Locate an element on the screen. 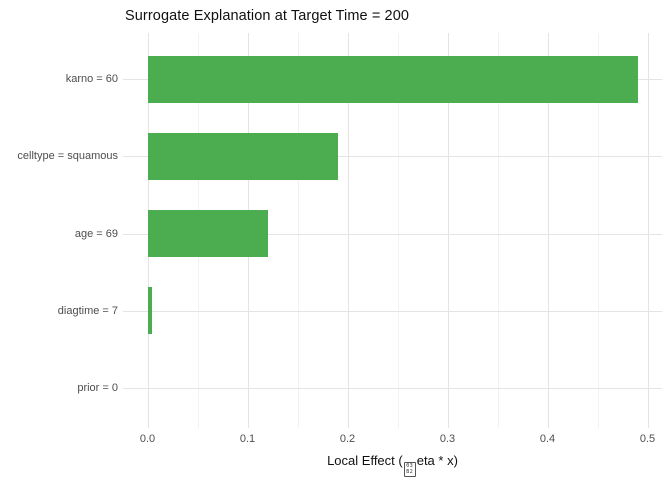  missing-glyph-hex-top: 03 is located at coordinates (410, 466).